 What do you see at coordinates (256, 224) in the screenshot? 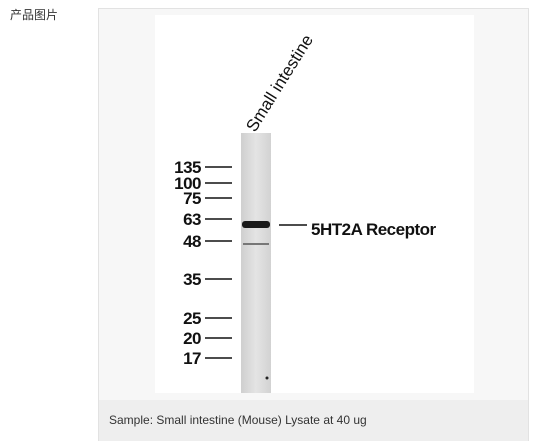
I see `band` at bounding box center [256, 224].